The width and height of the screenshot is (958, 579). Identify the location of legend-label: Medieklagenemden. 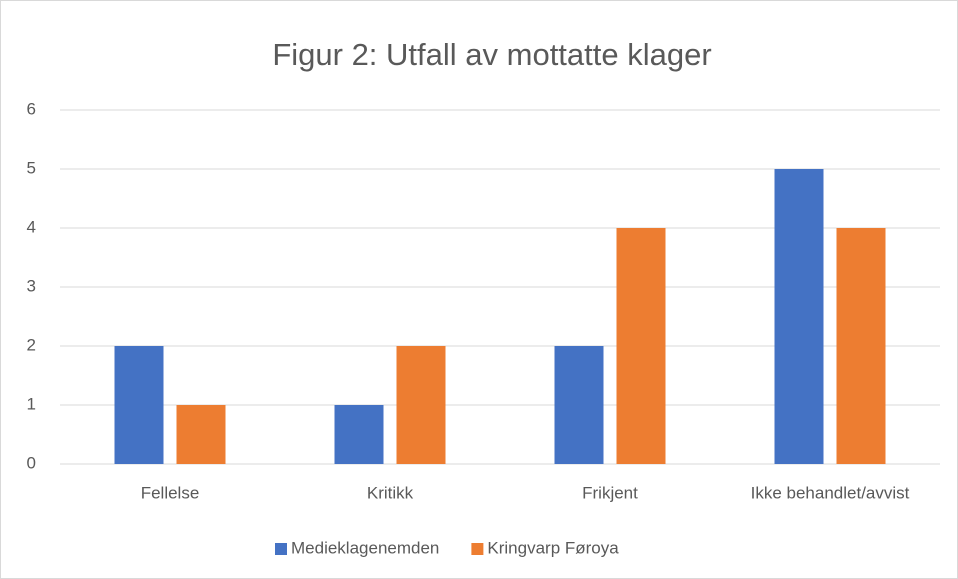
(365, 547).